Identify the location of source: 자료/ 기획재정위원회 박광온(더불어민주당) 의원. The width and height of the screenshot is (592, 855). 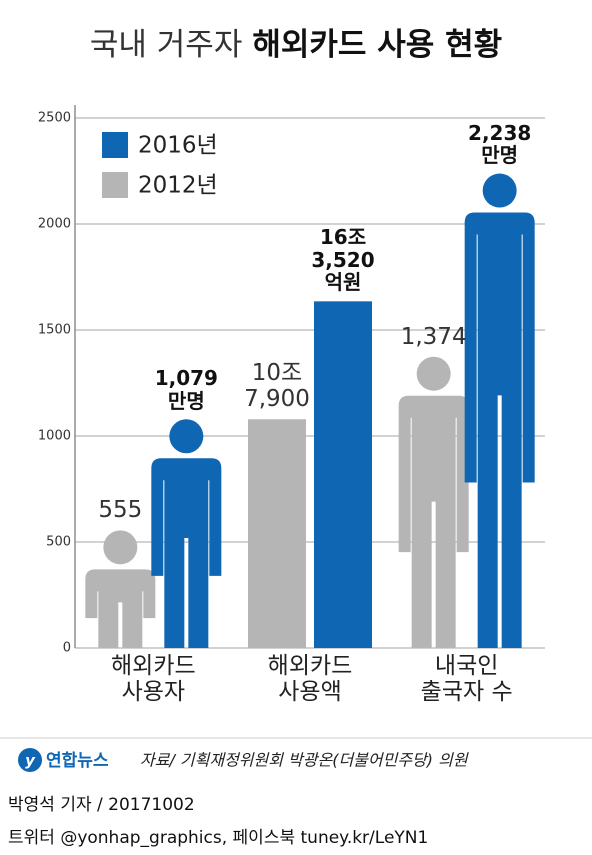
(304, 760).